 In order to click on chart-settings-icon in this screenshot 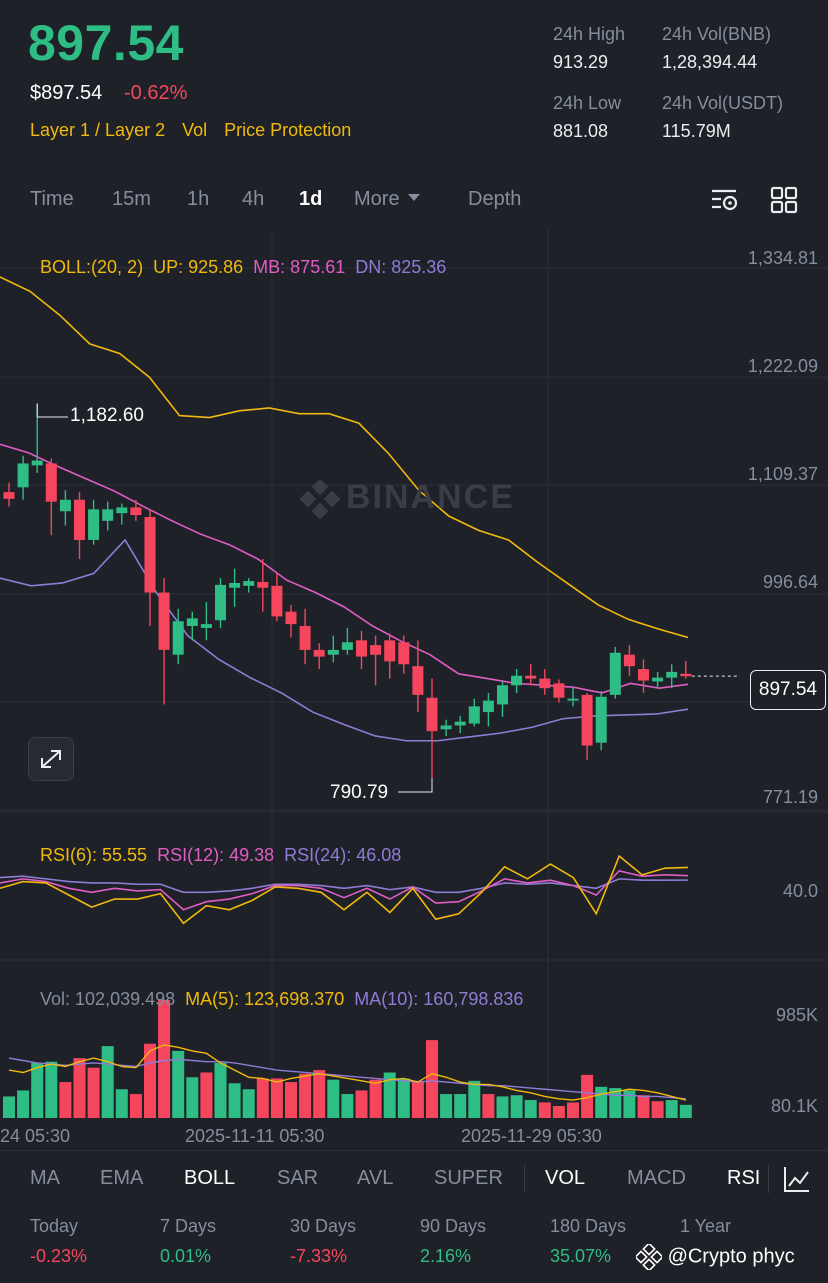, I will do `click(725, 200)`.